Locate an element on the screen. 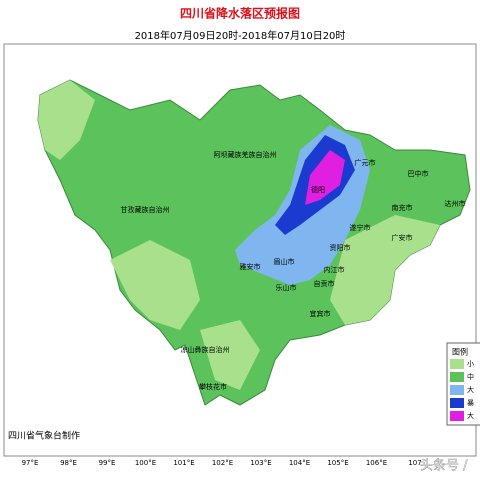 This screenshot has height=484, width=480. place-label: 德阳 is located at coordinates (318, 189).